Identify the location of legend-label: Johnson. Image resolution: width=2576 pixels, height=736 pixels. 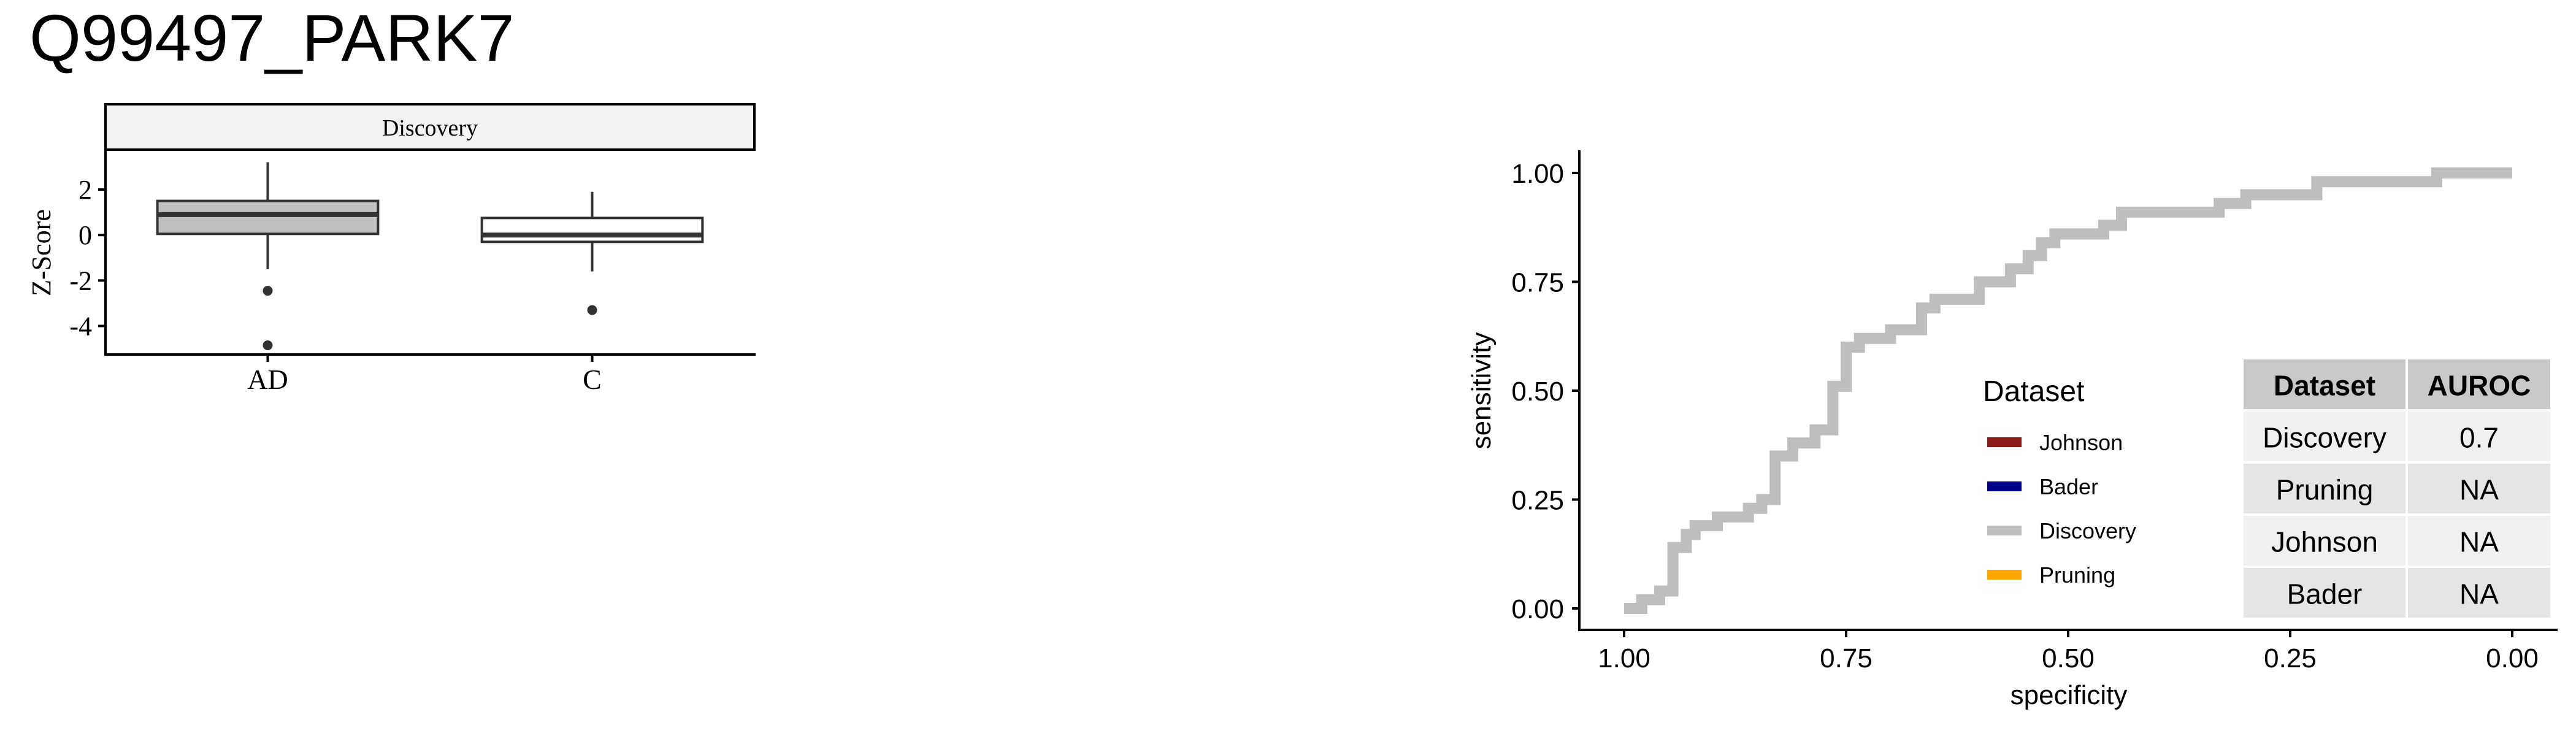
(2081, 442).